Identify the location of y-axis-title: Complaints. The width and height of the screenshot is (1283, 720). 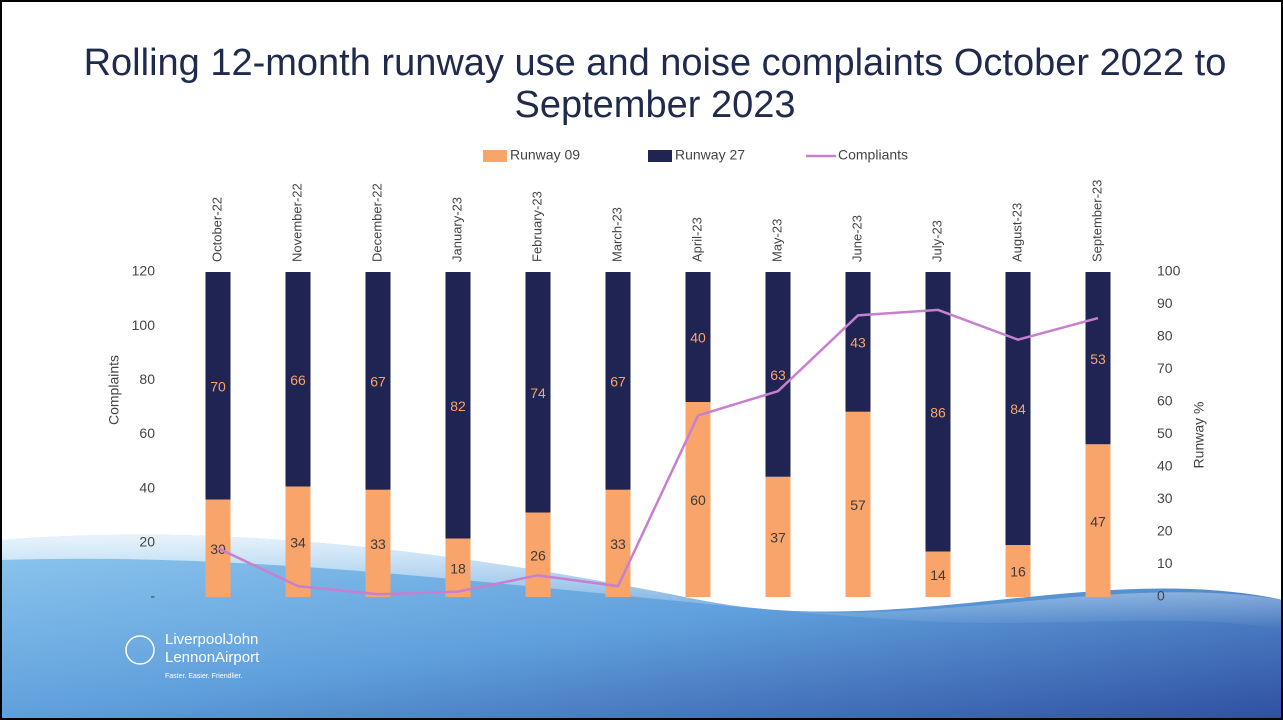
(114, 390).